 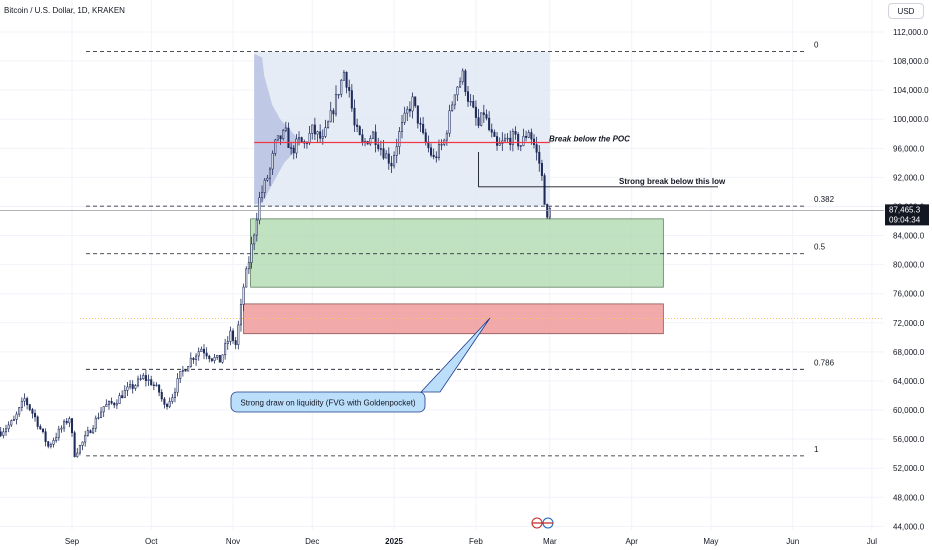 I want to click on fvg-green-zone, so click(x=457, y=253).